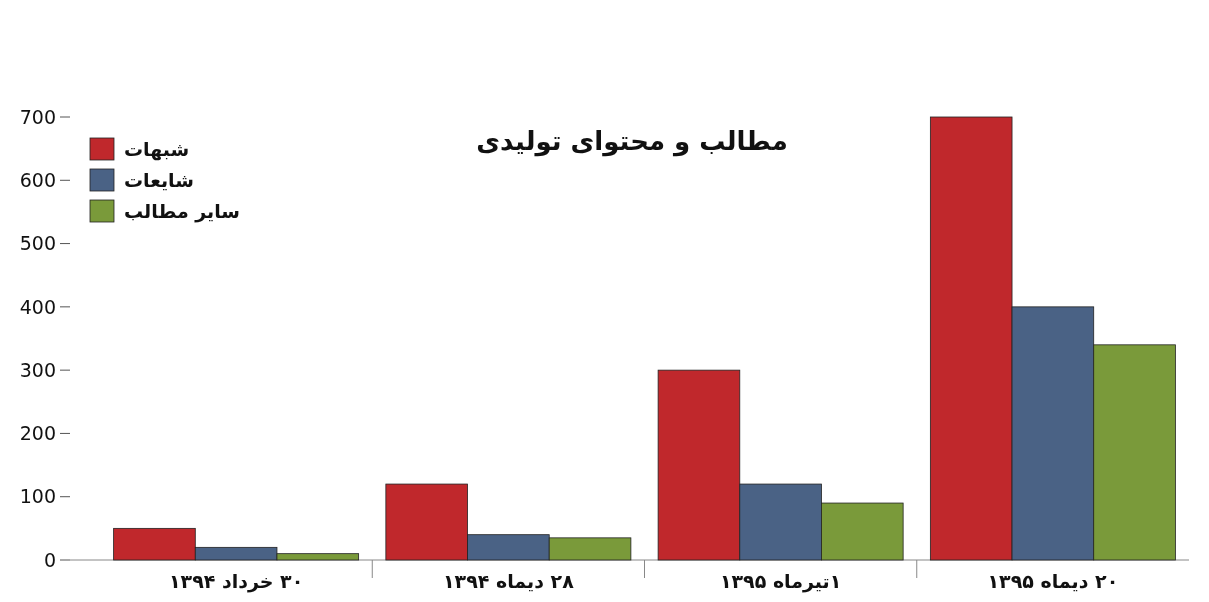  I want to click on y-tick-label: 600, so click(37, 179).